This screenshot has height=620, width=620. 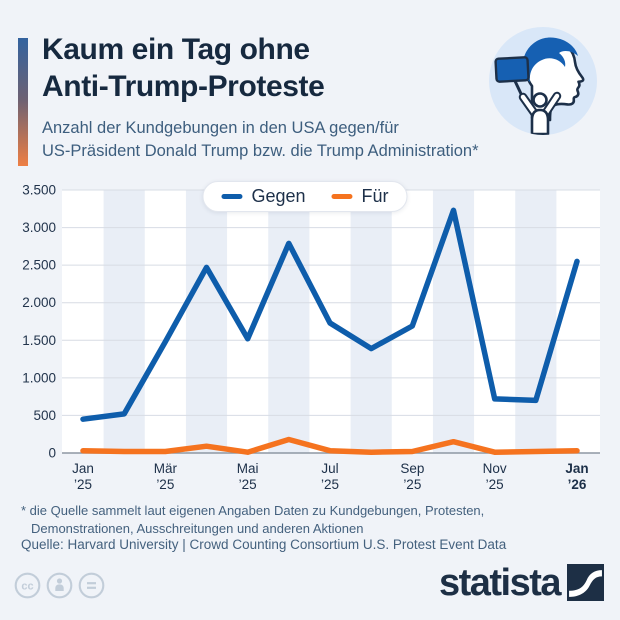 I want to click on svg-text: ’26, so click(x=577, y=484).